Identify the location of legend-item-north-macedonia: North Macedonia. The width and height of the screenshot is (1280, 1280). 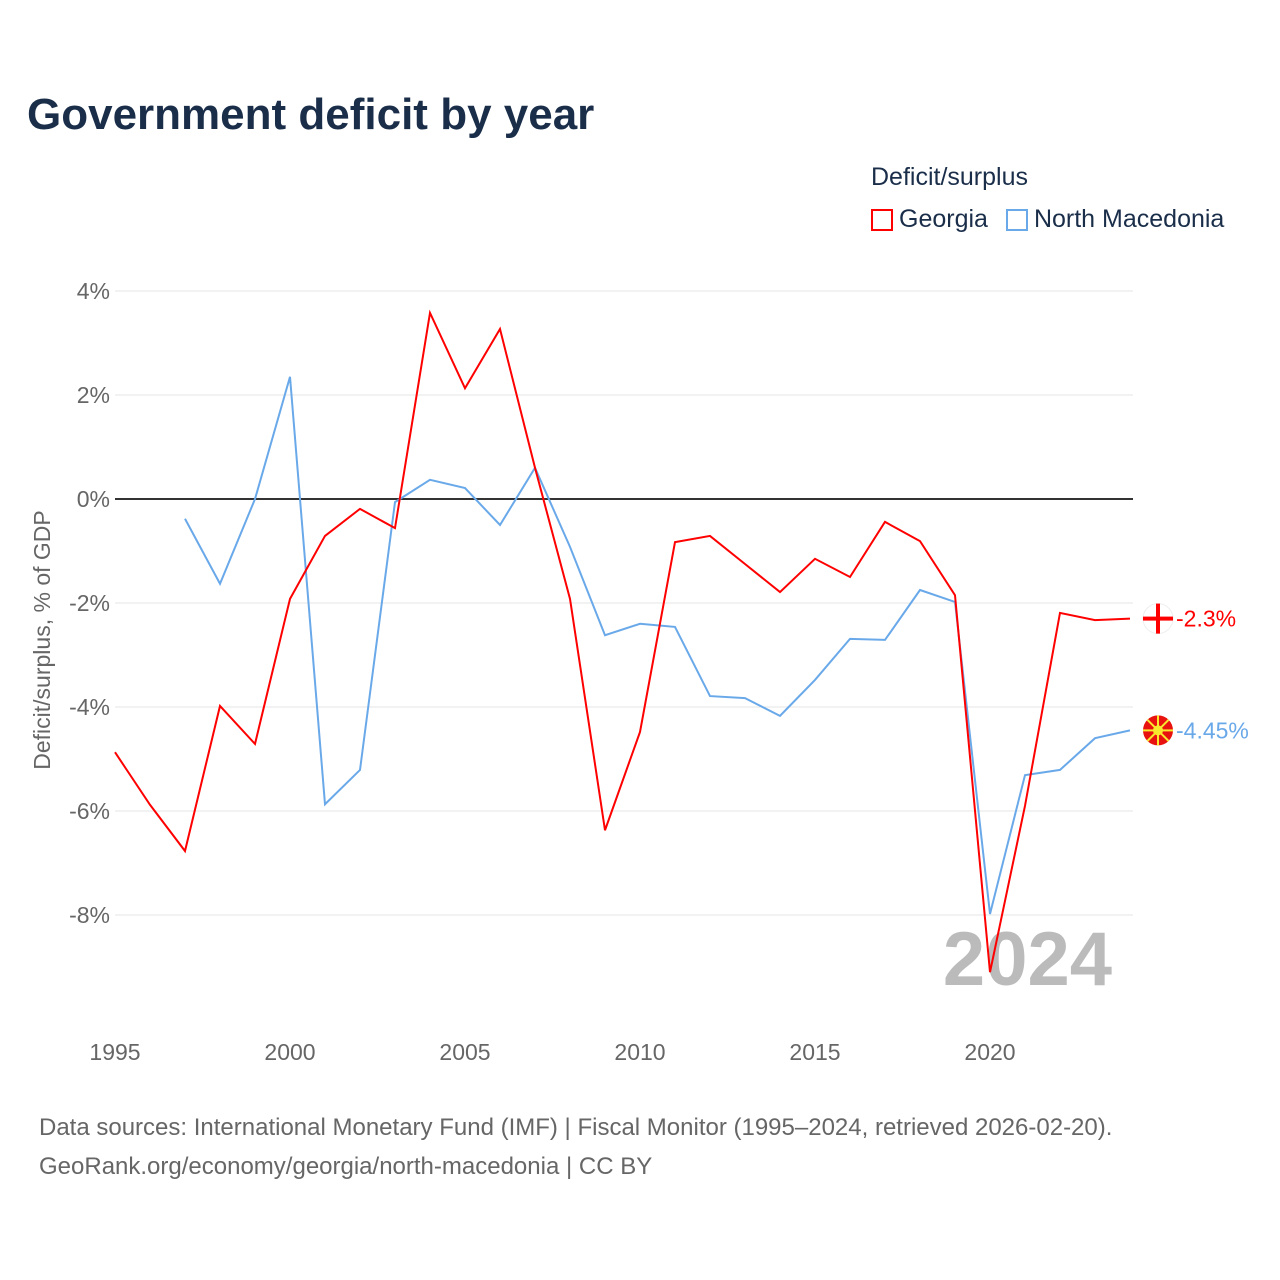
(1115, 219).